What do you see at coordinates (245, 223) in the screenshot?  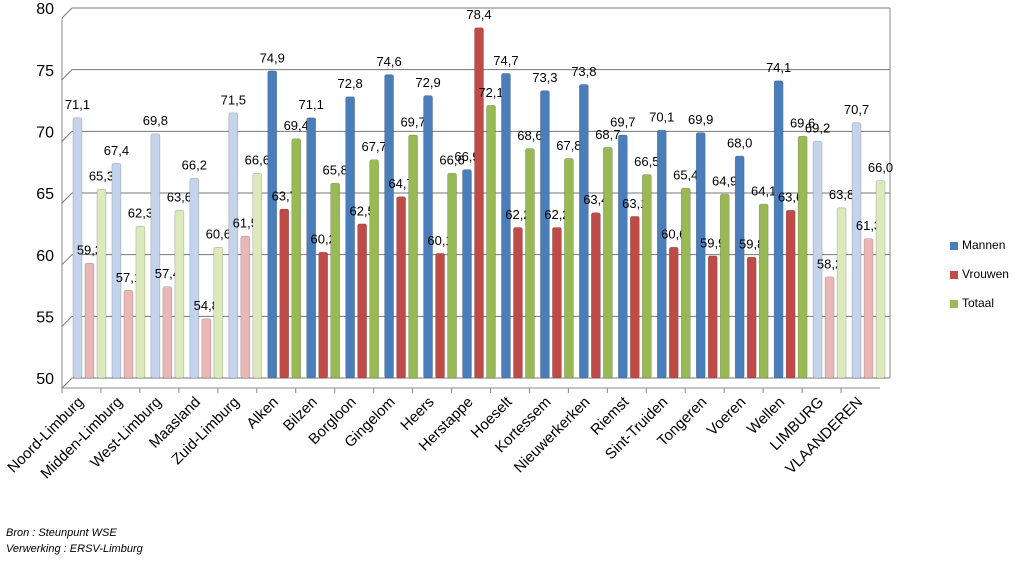 I see `value-label: 61,5` at bounding box center [245, 223].